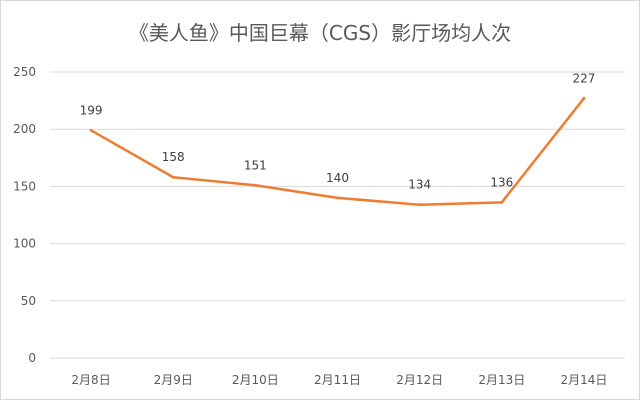 The width and height of the screenshot is (640, 400). What do you see at coordinates (90, 380) in the screenshot?
I see `x-tick-label: 2月8日` at bounding box center [90, 380].